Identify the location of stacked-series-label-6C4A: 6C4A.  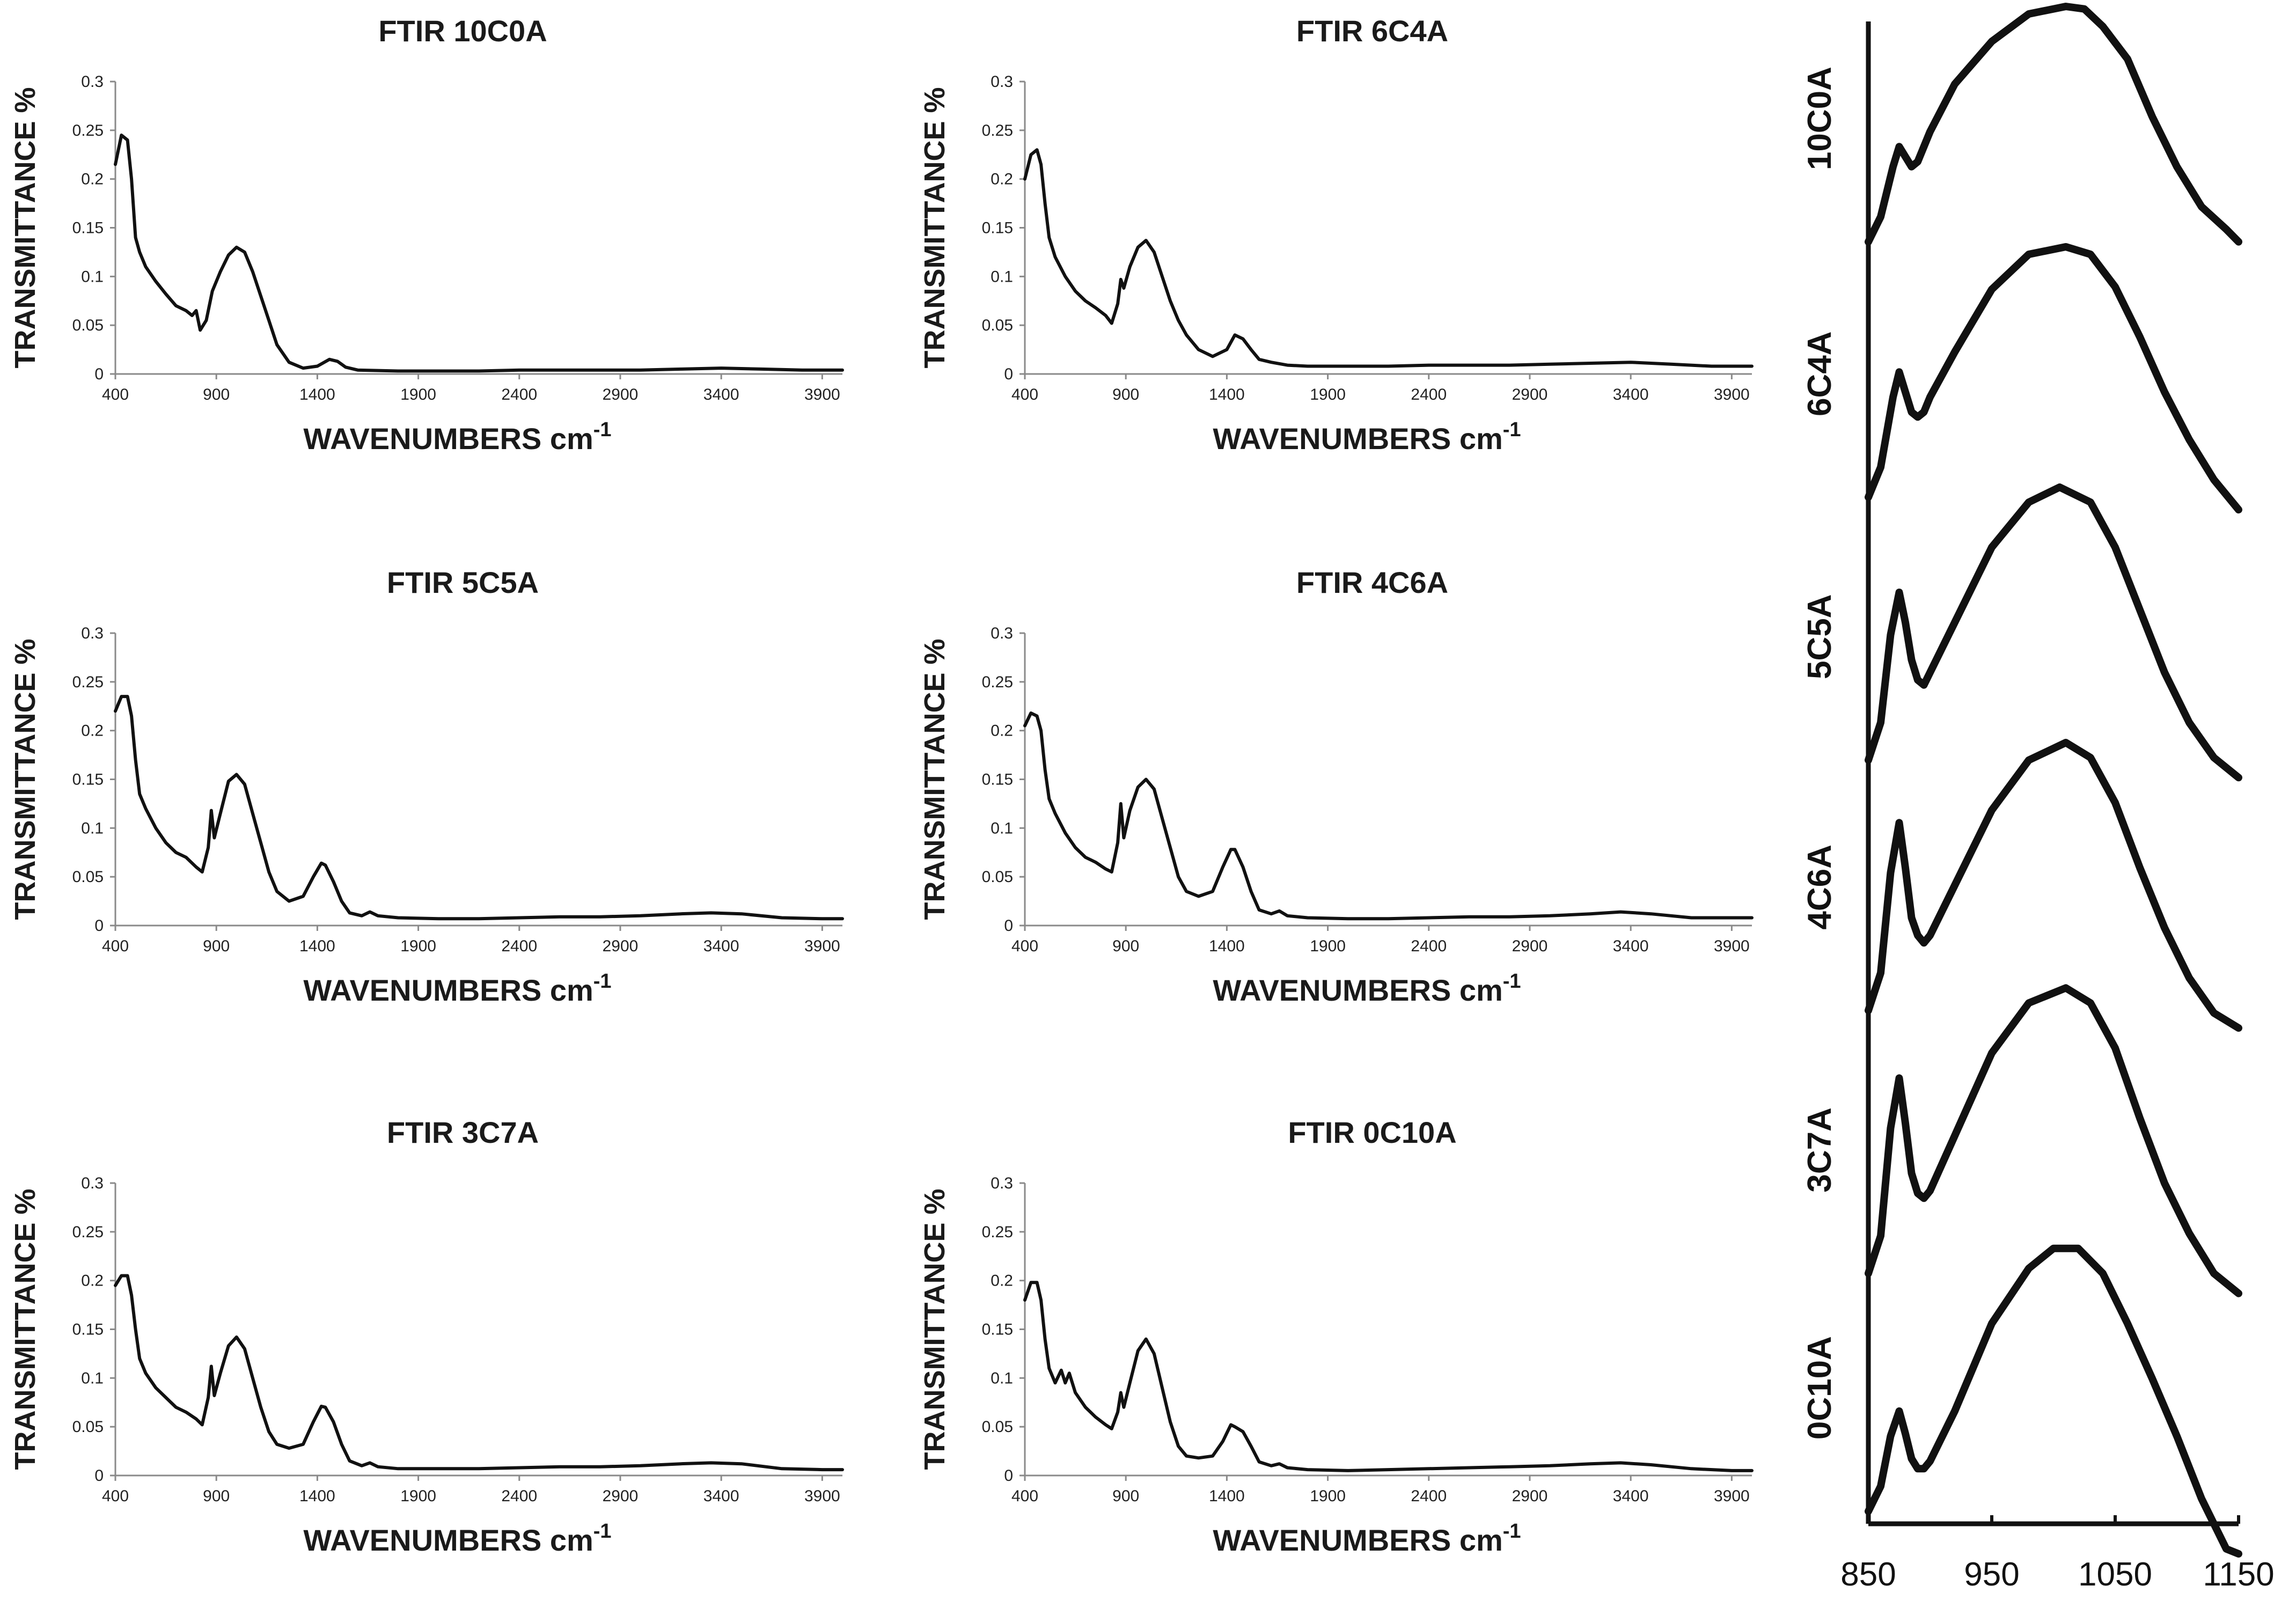
(1819, 373).